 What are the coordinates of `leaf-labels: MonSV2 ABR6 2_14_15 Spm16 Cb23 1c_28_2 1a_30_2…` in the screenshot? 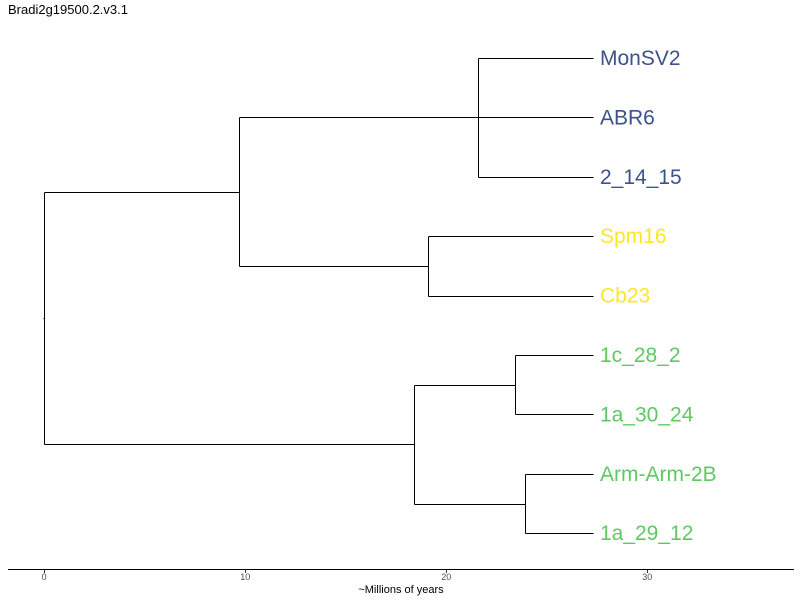 It's located at (658, 296).